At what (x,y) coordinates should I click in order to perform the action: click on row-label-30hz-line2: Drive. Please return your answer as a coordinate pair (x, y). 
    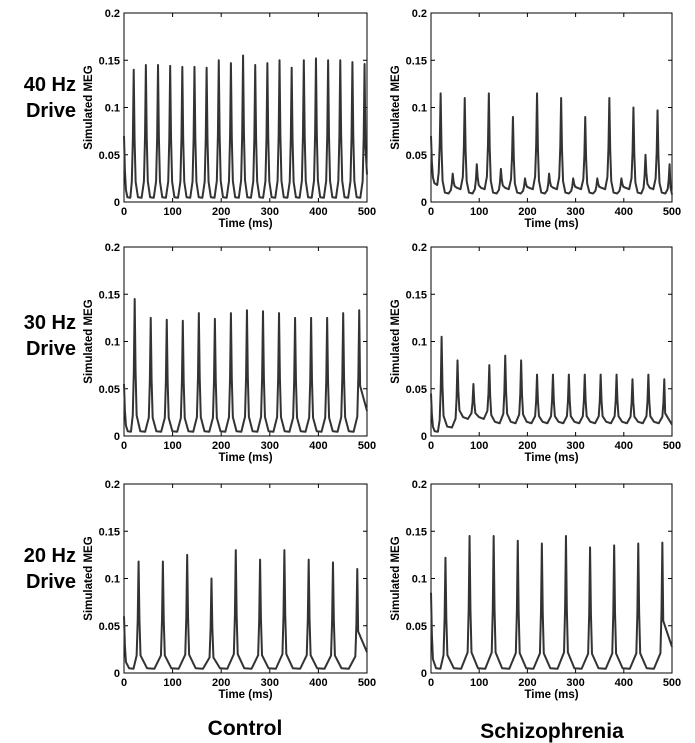
    Looking at the image, I should click on (51, 349).